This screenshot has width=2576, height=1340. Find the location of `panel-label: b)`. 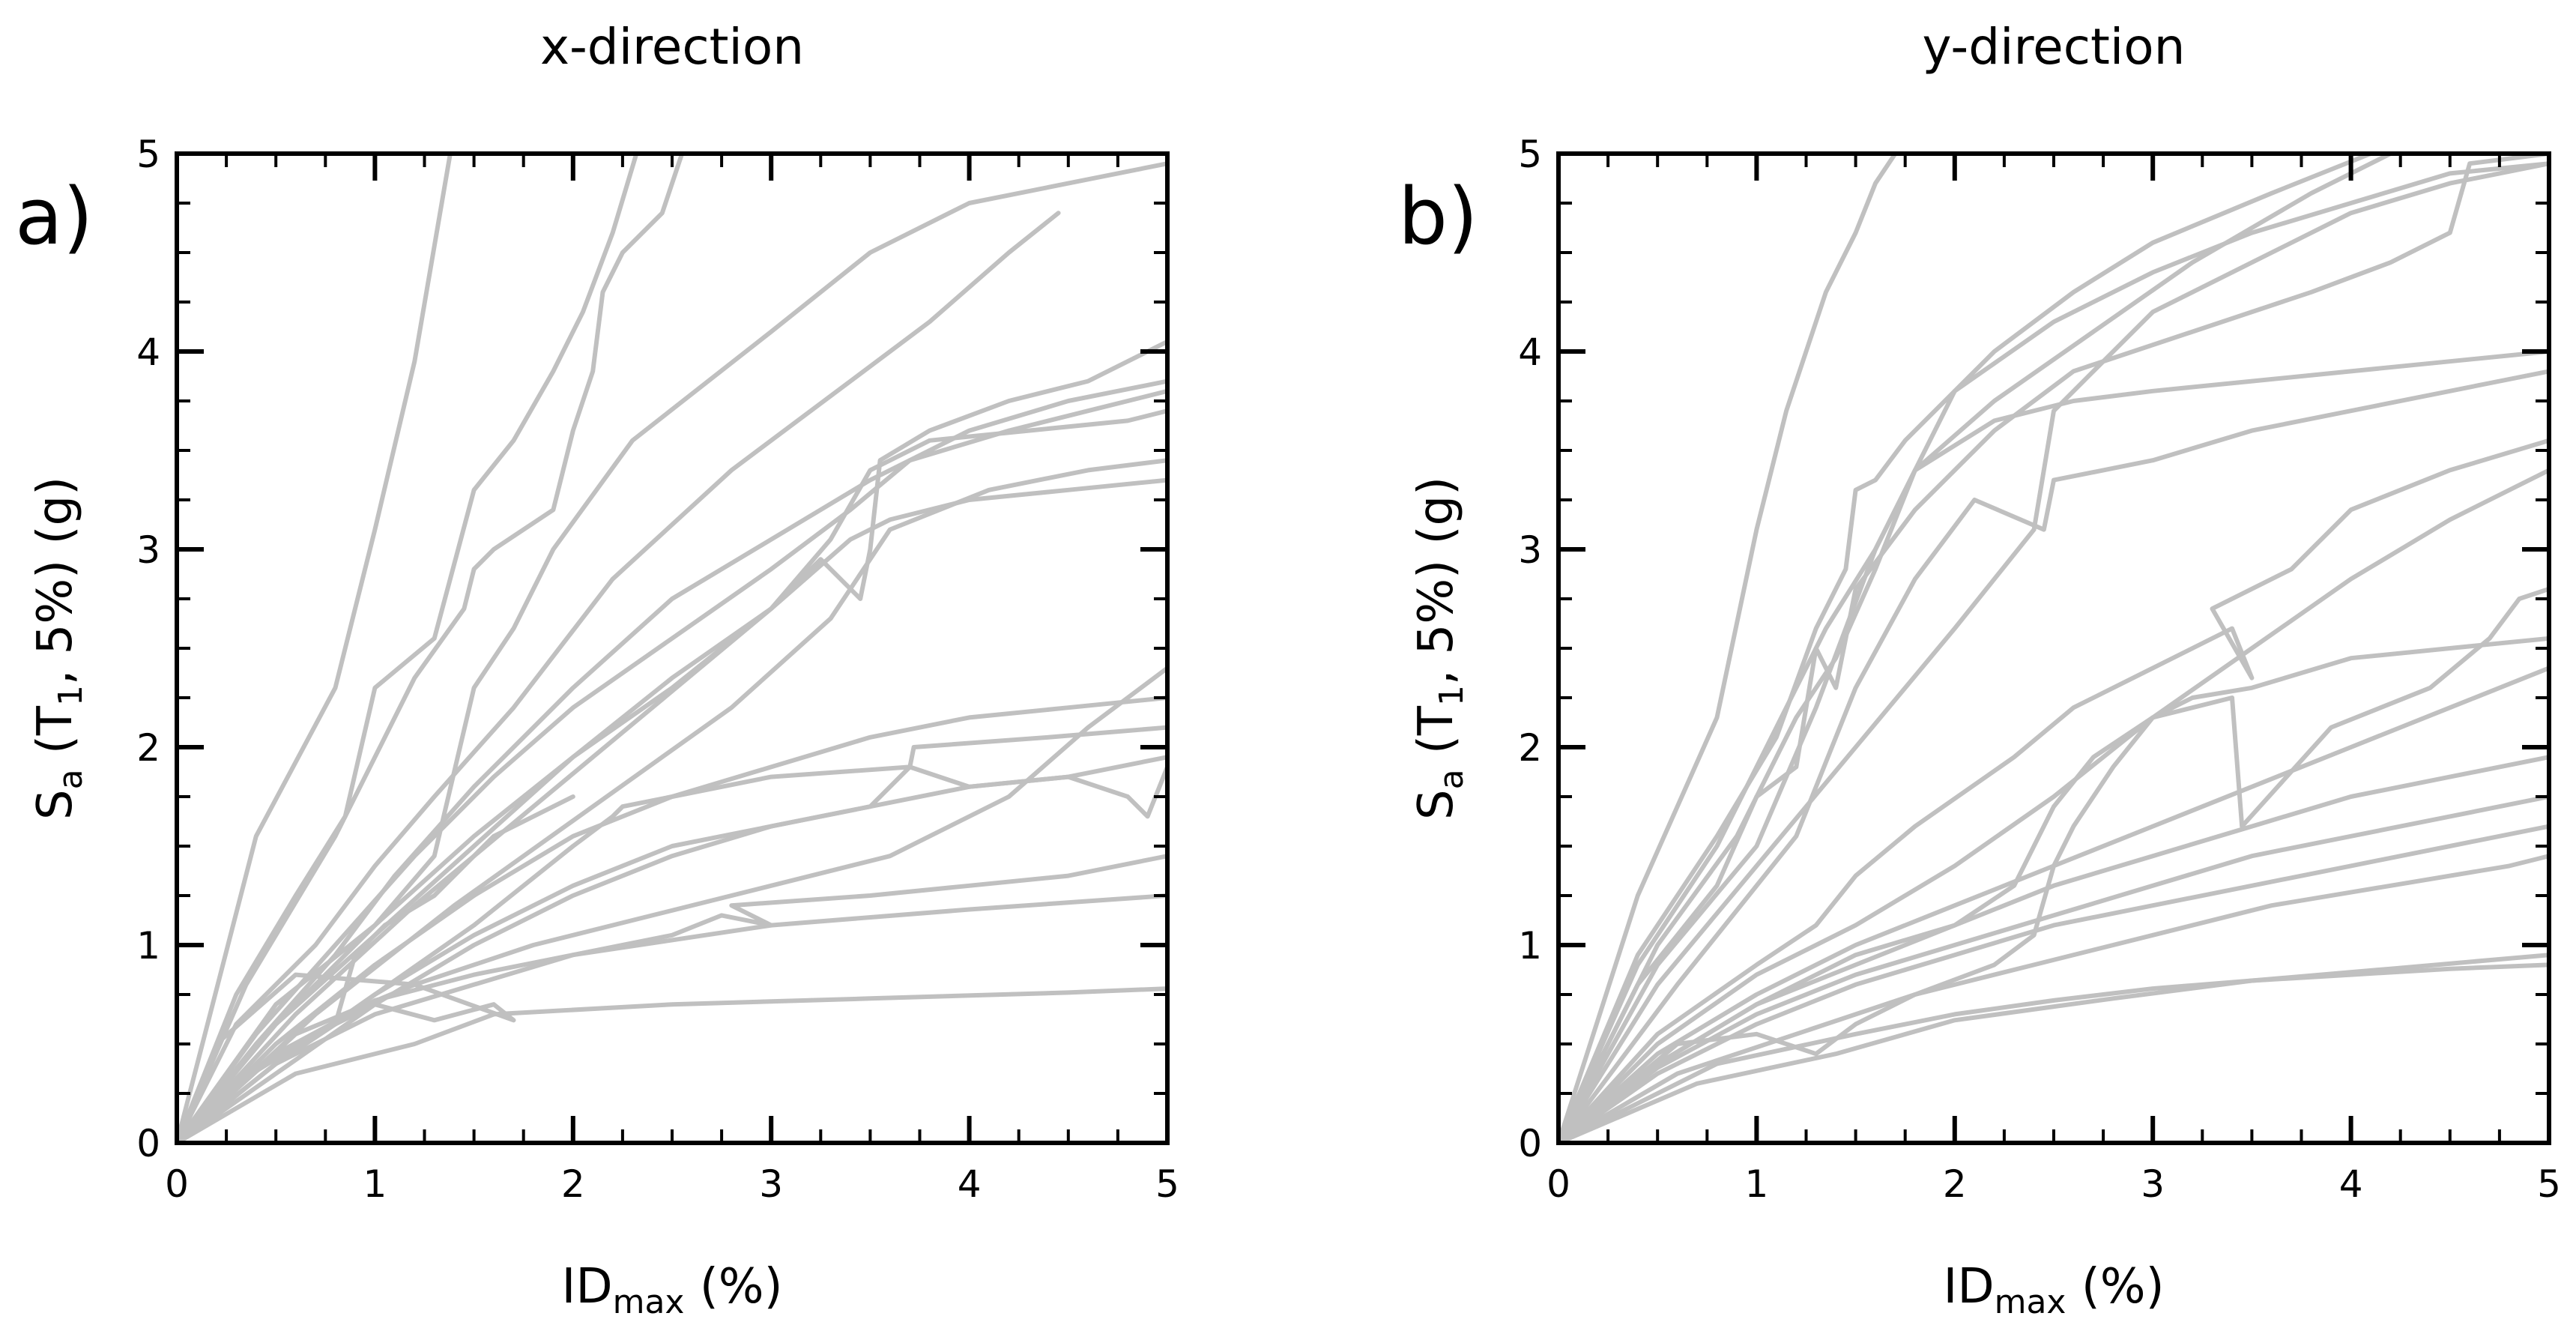

panel-label: b) is located at coordinates (1438, 216).